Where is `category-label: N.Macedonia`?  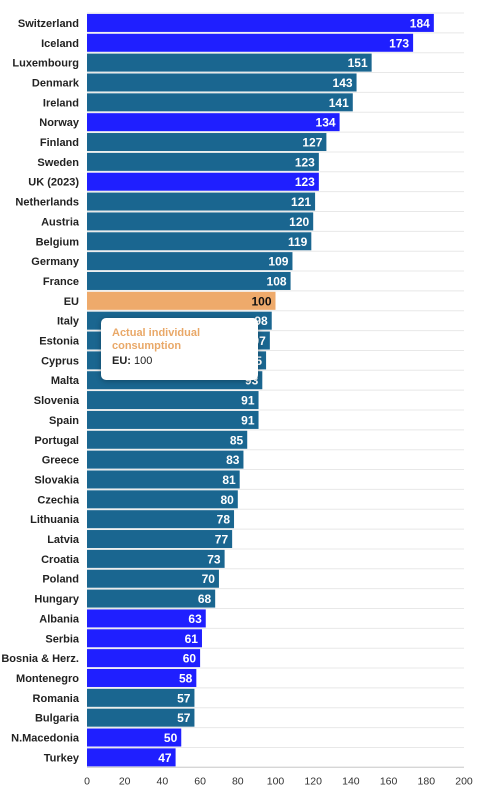
category-label: N.Macedonia is located at coordinates (45, 739).